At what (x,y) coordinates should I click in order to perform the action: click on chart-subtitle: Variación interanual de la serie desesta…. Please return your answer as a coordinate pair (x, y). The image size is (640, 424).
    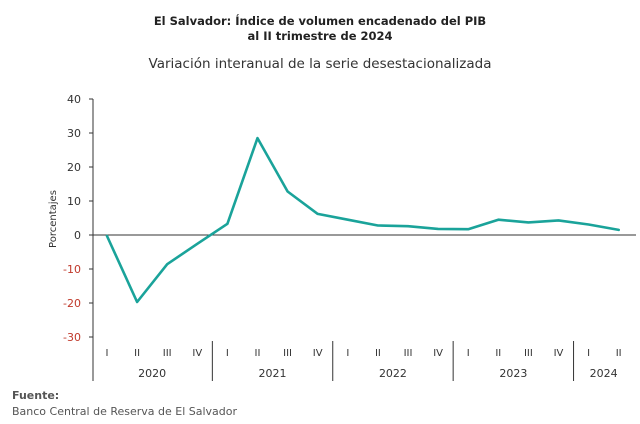
    Looking at the image, I should click on (320, 64).